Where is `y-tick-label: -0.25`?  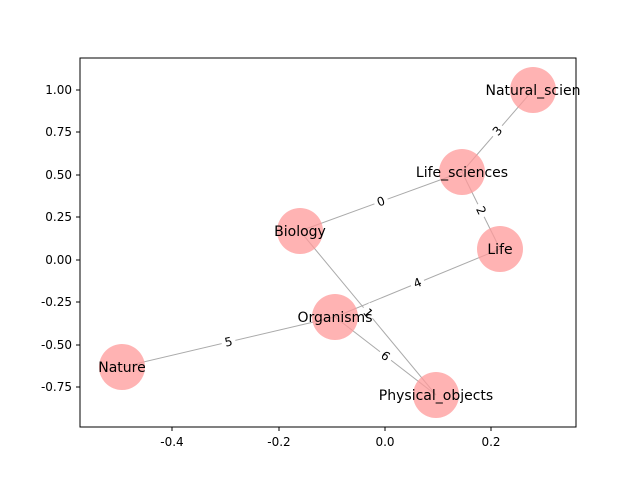 y-tick-label: -0.25 is located at coordinates (56, 302).